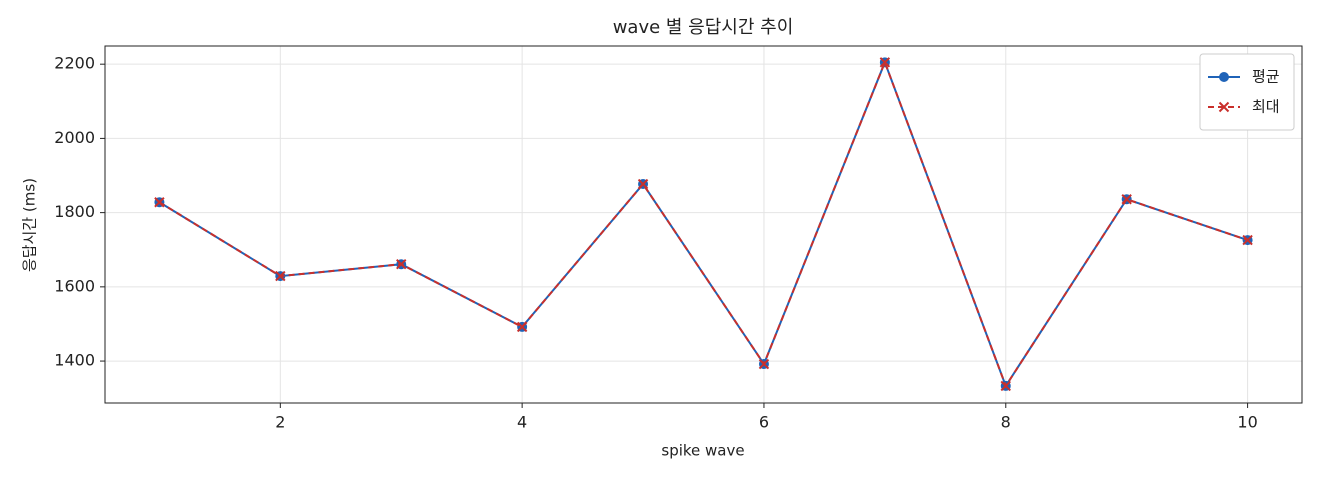  Describe the element at coordinates (280, 422) in the screenshot. I see `x-tick-label: 2` at that location.